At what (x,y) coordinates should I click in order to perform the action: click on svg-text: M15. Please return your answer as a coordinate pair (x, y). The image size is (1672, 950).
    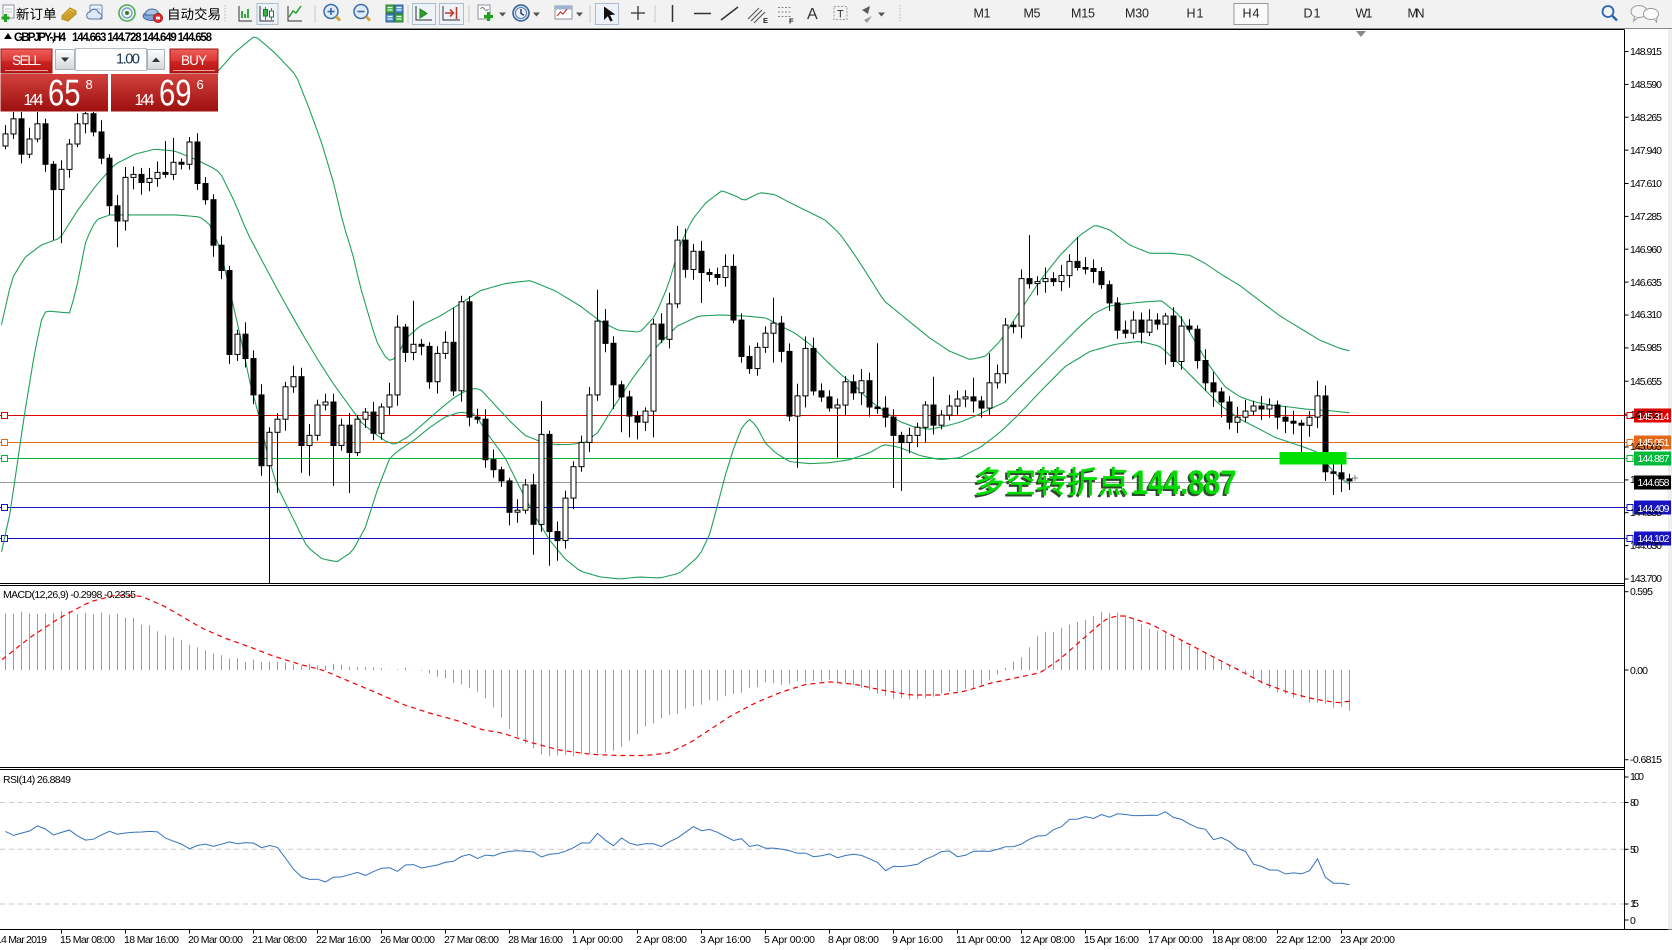
    Looking at the image, I should click on (1083, 14).